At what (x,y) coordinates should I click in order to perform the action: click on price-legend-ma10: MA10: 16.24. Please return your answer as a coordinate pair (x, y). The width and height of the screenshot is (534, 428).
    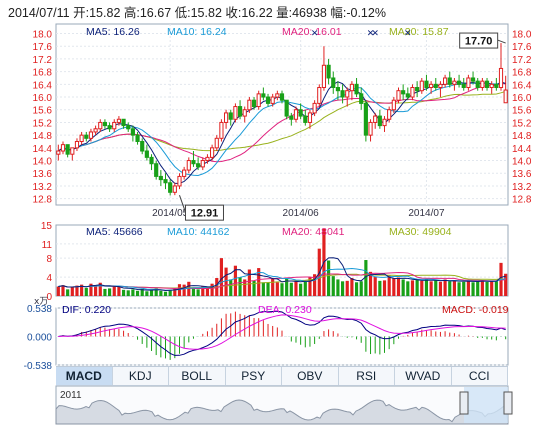
    Looking at the image, I should click on (197, 32).